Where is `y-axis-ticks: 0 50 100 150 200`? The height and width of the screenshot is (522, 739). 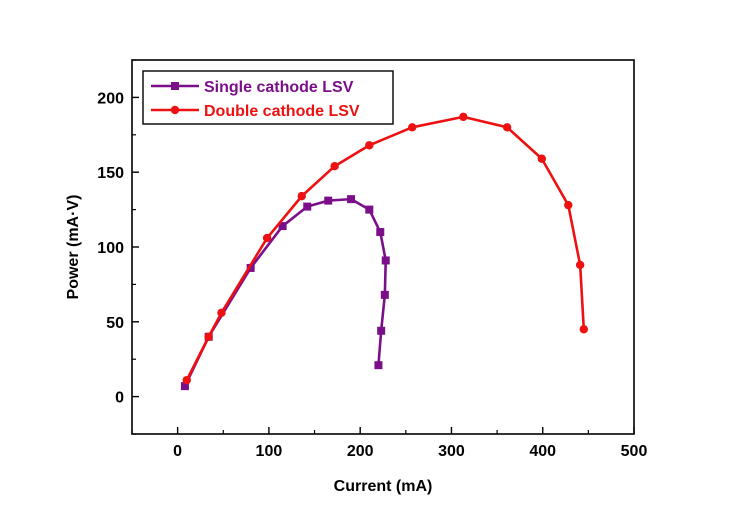 y-axis-ticks: 0 50 100 150 200 is located at coordinates (118, 247).